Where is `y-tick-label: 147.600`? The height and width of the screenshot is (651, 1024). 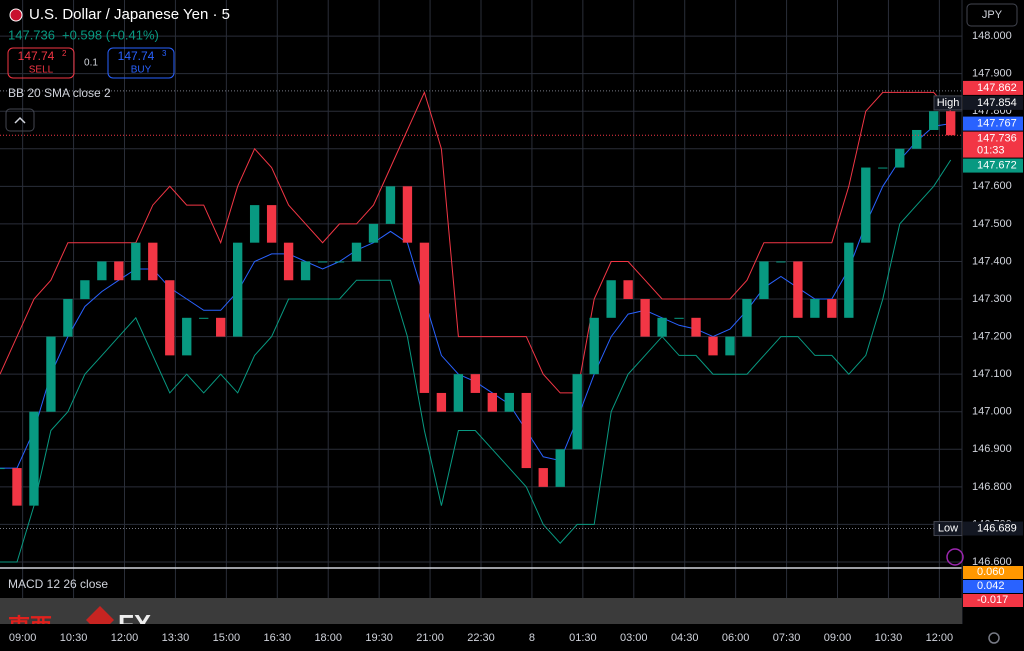
y-tick-label: 147.600 is located at coordinates (992, 186).